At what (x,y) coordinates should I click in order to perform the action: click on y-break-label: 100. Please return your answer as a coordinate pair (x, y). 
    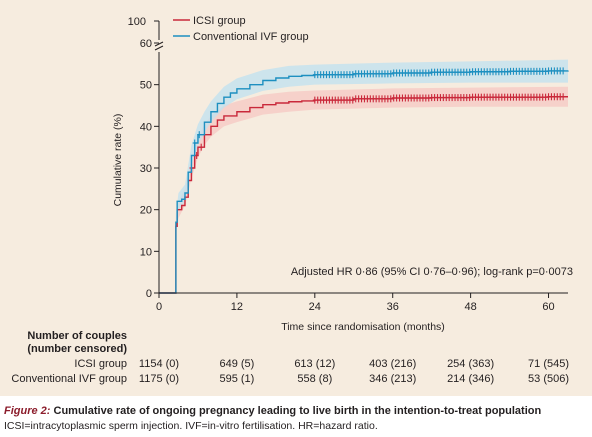
    Looking at the image, I should click on (137, 22).